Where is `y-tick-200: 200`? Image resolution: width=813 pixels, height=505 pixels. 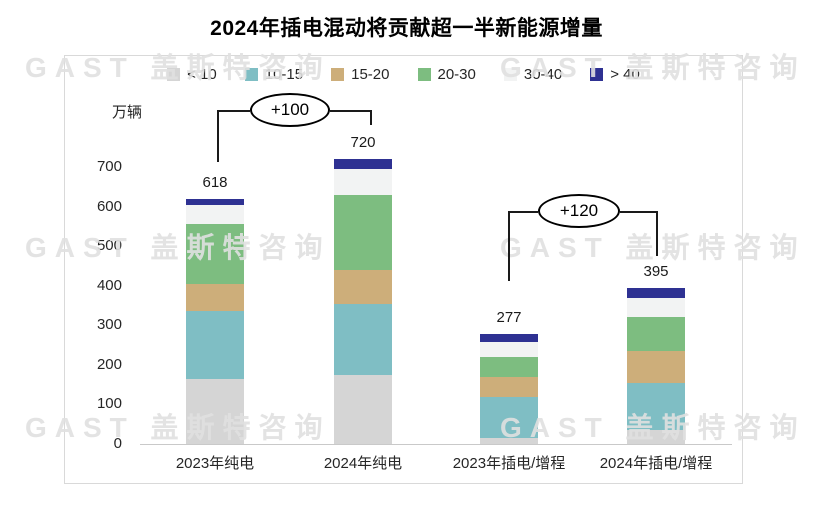 y-tick-200: 200 is located at coordinates (109, 364).